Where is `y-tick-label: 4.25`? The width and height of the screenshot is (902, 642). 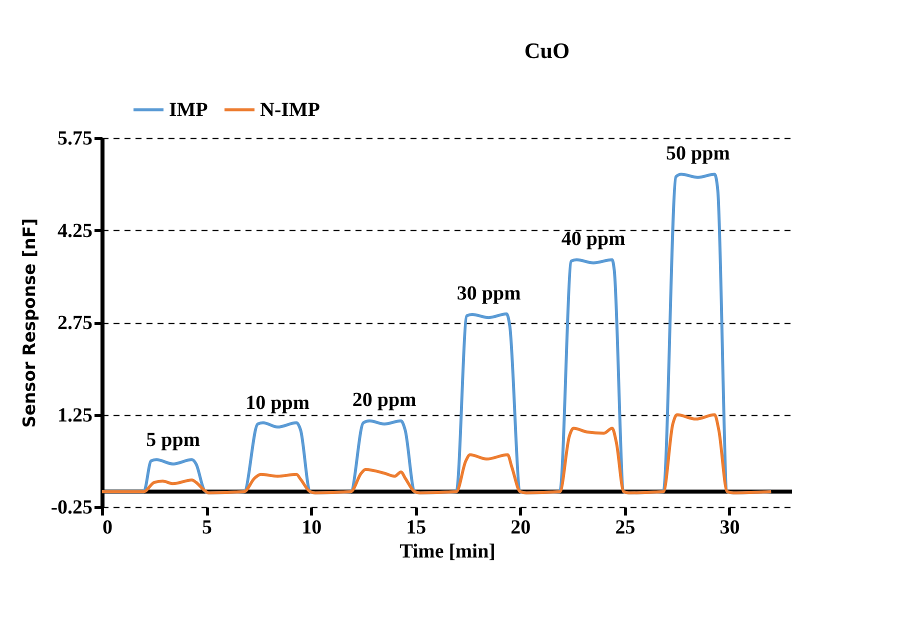
y-tick-label: 4.25 is located at coordinates (75, 231).